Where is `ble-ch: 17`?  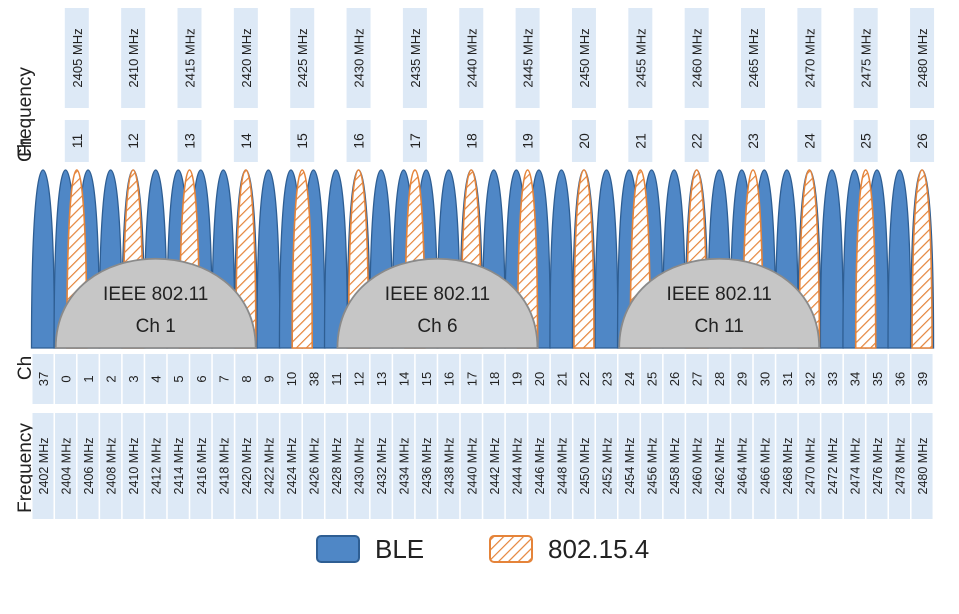 ble-ch: 17 is located at coordinates (471, 379).